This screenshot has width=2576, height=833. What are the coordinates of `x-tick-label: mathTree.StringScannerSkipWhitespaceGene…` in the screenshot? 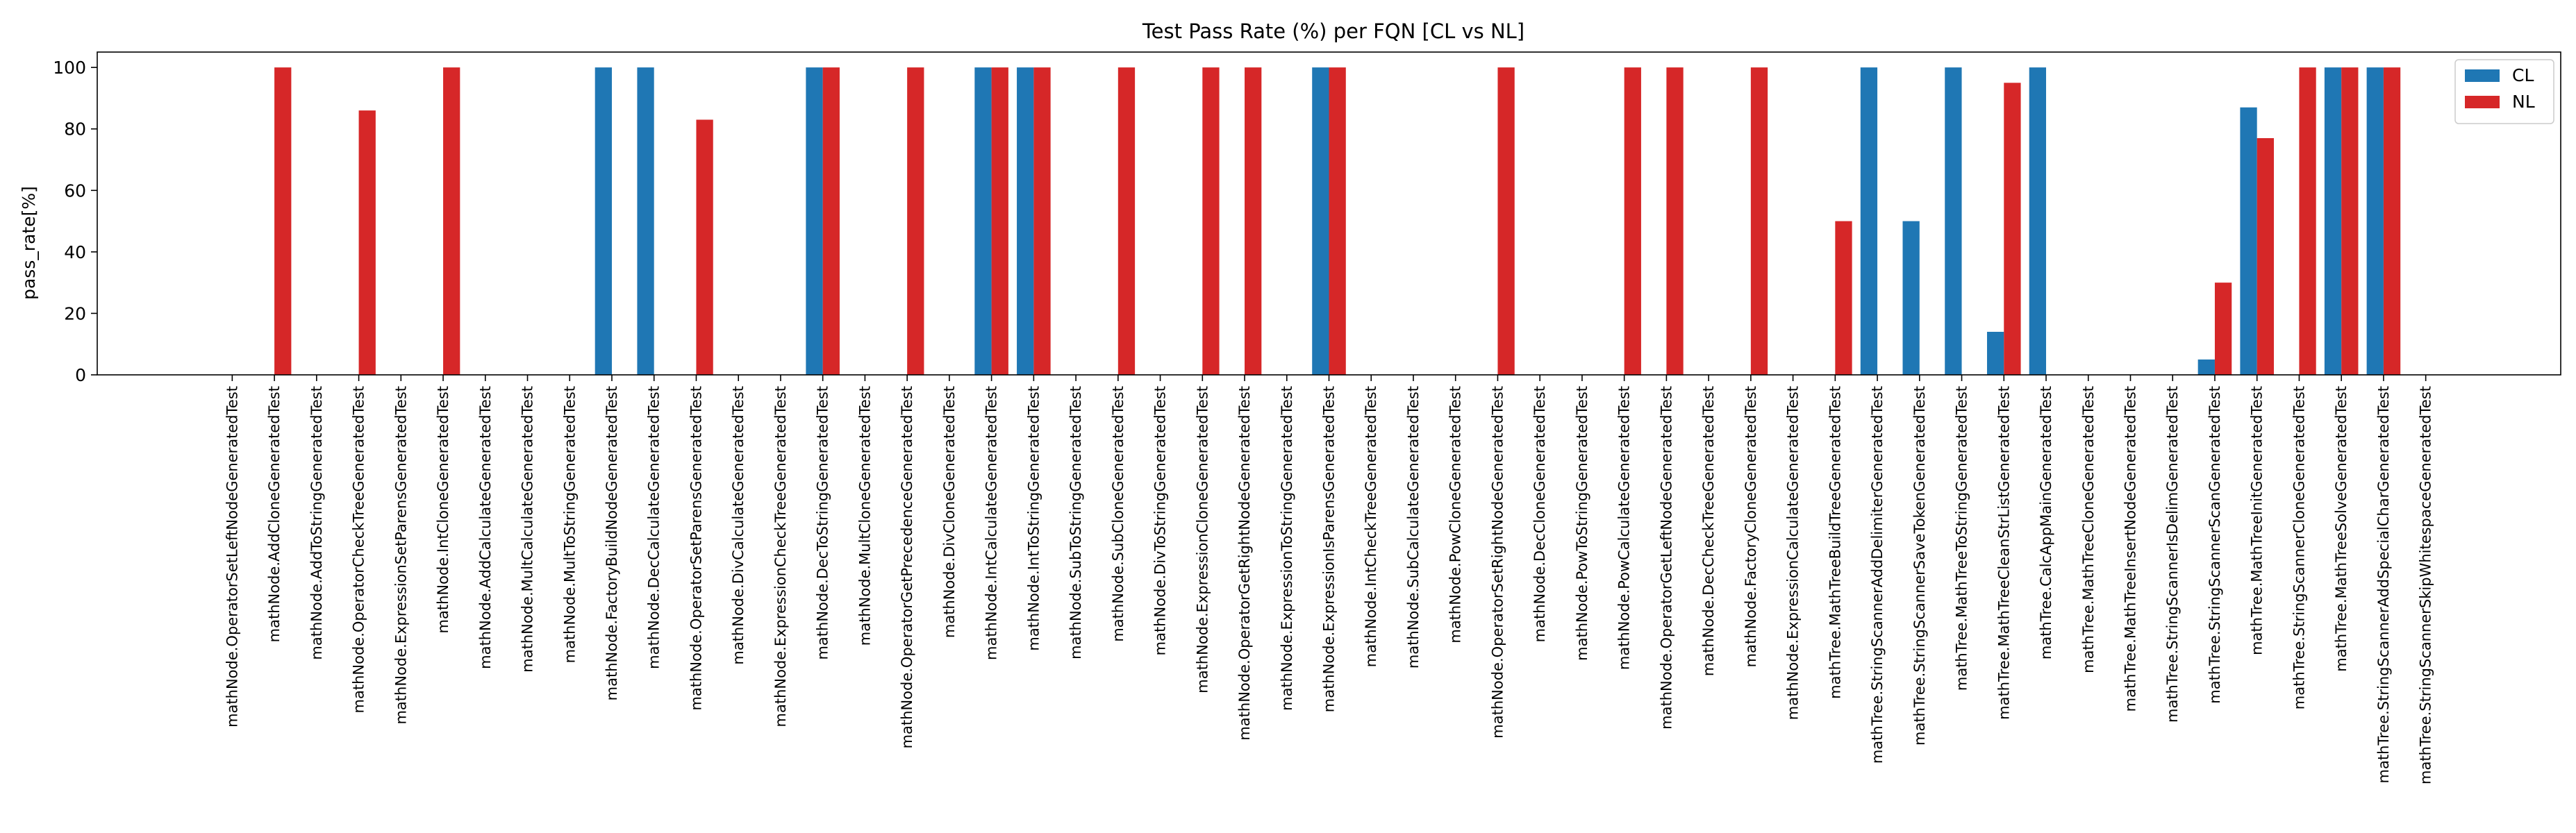 It's located at (2426, 585).